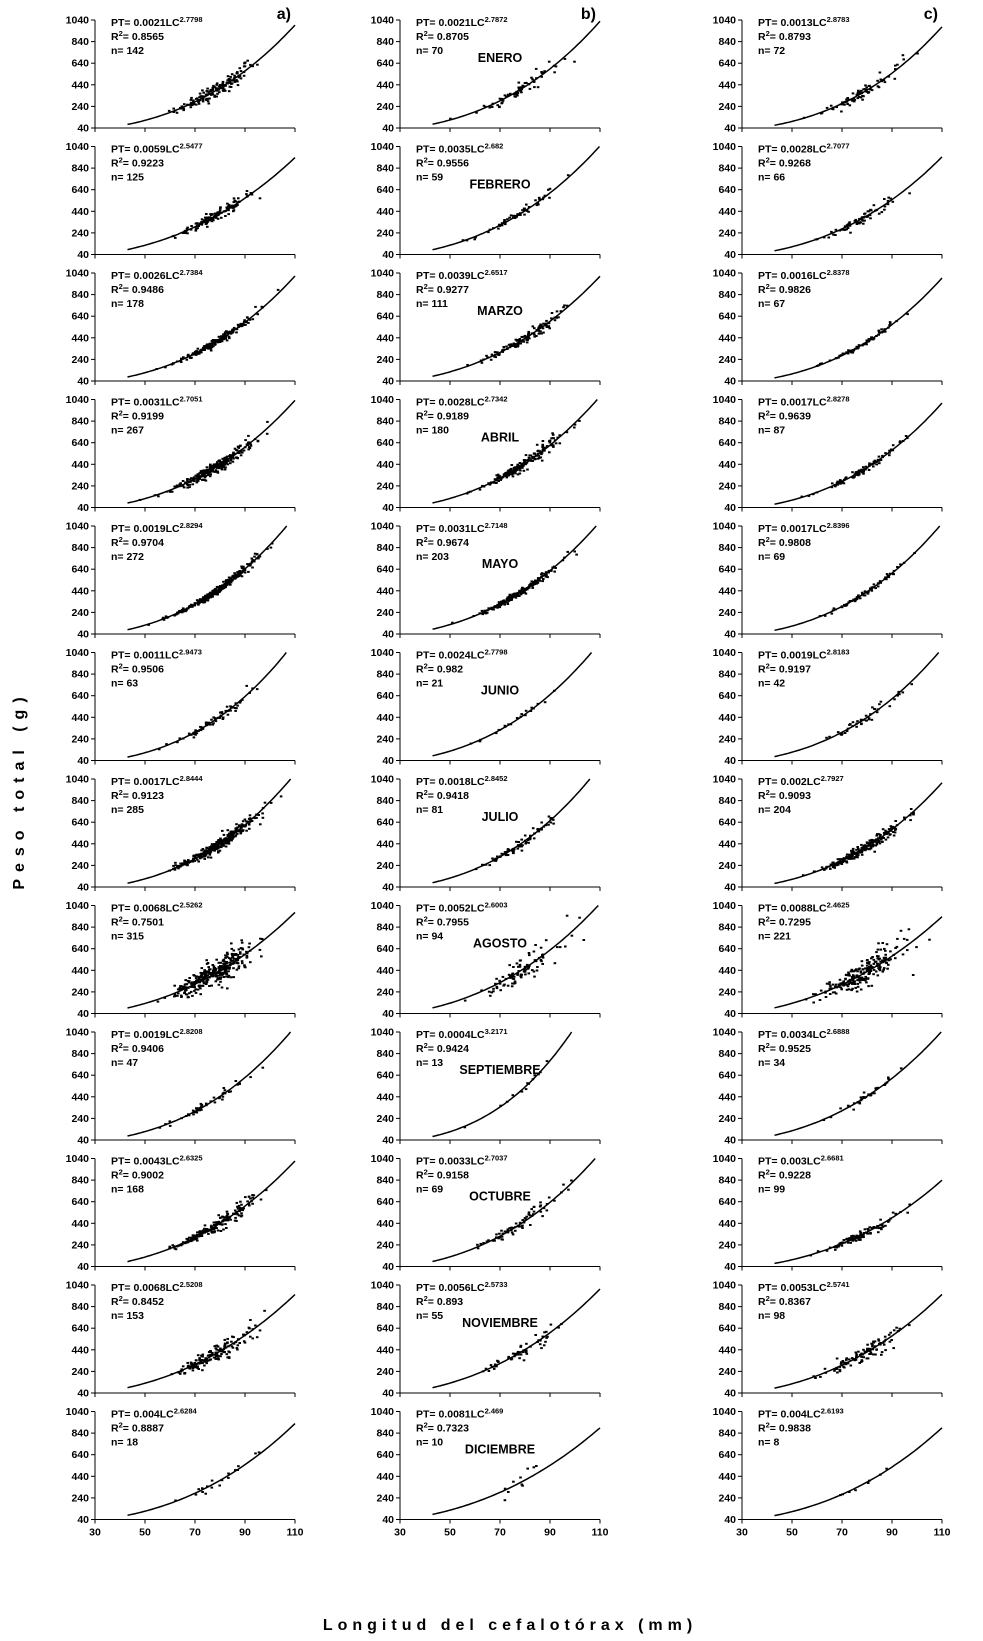 The width and height of the screenshot is (983, 1641). What do you see at coordinates (774, 937) in the screenshot?
I see `n-label: n= 221` at bounding box center [774, 937].